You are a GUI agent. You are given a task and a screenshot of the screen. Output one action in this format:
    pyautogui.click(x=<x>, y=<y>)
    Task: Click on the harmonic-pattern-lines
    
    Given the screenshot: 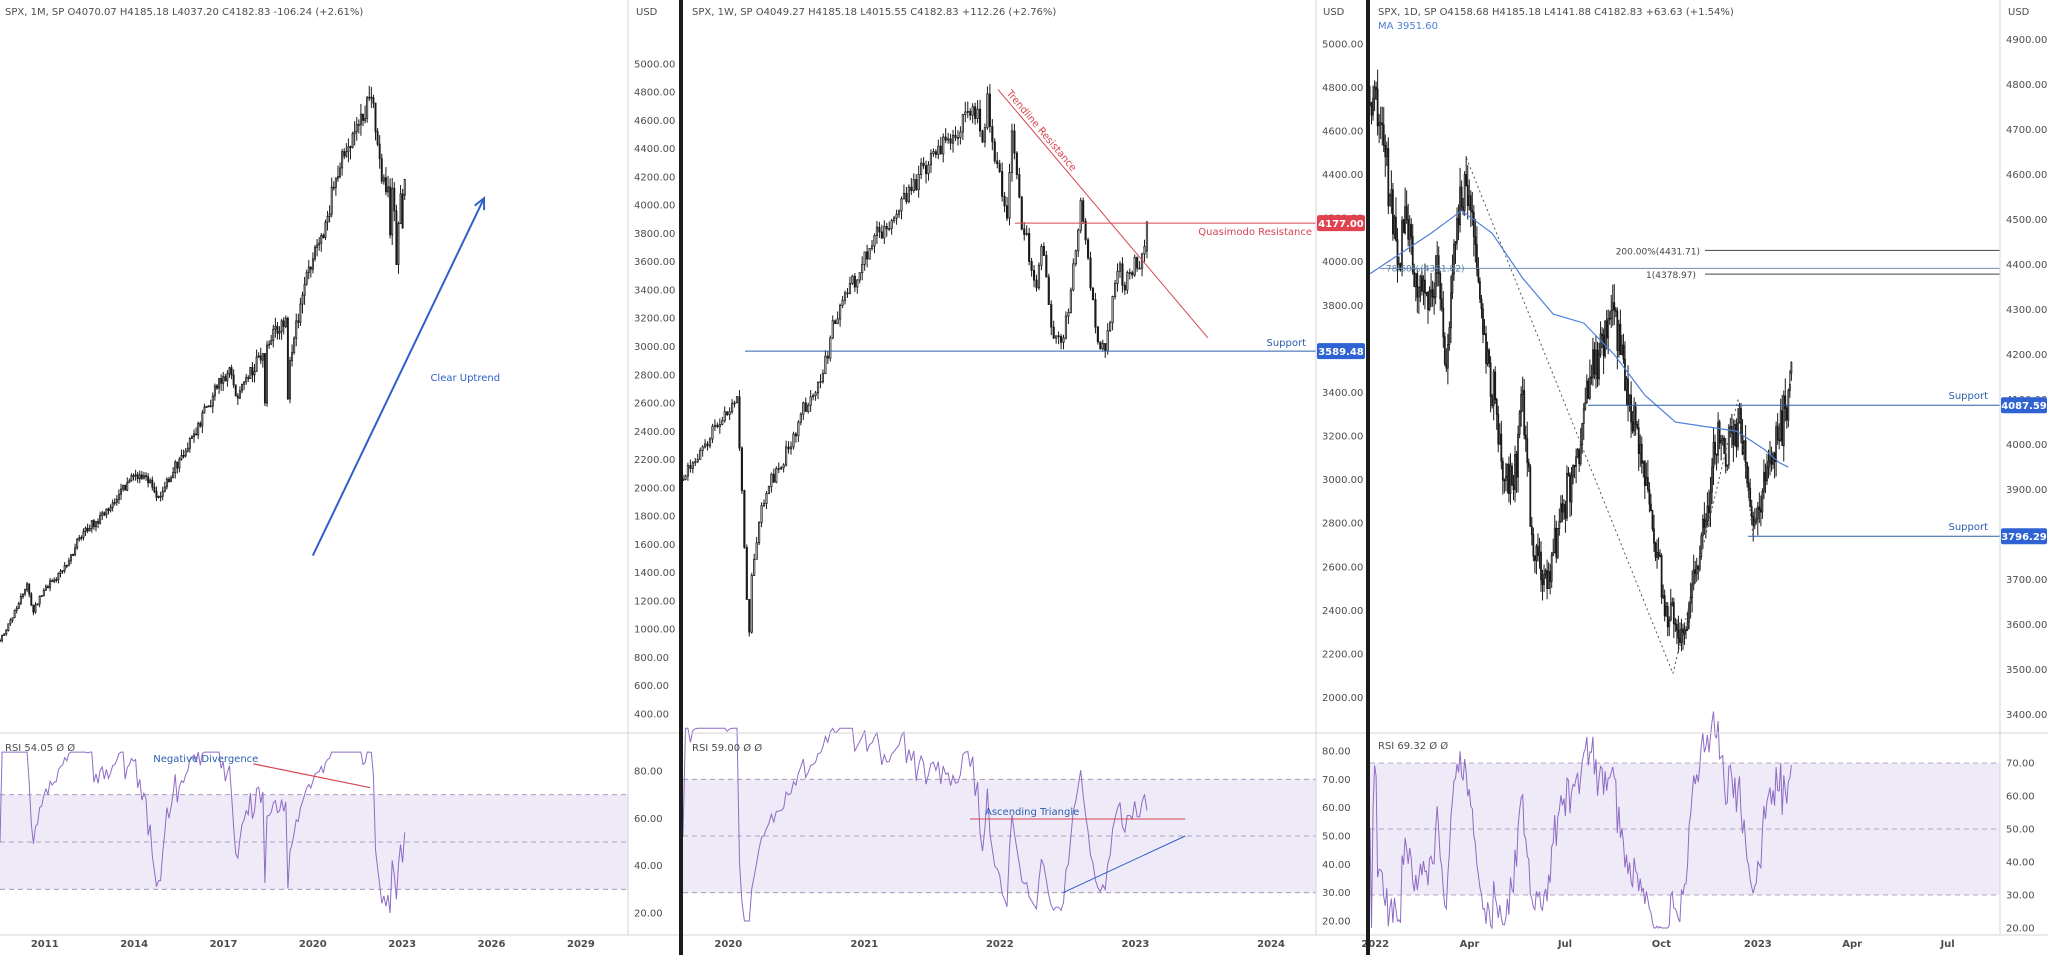 What is the action you would take?
    pyautogui.click(x=1610, y=415)
    